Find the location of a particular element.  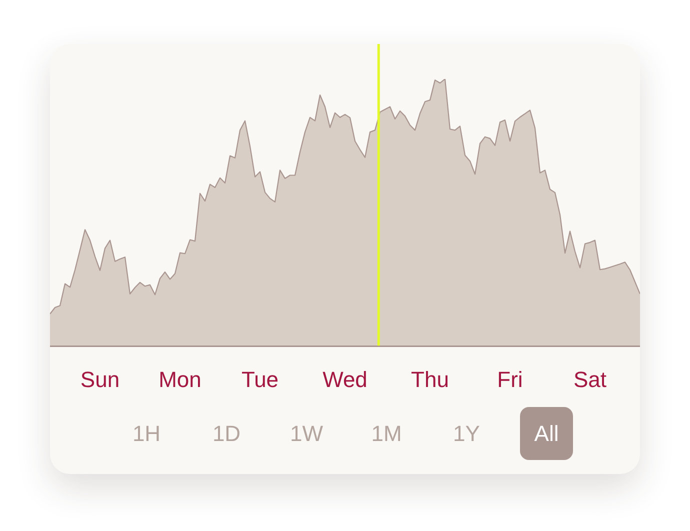

x-tick-label: Thu is located at coordinates (430, 379).